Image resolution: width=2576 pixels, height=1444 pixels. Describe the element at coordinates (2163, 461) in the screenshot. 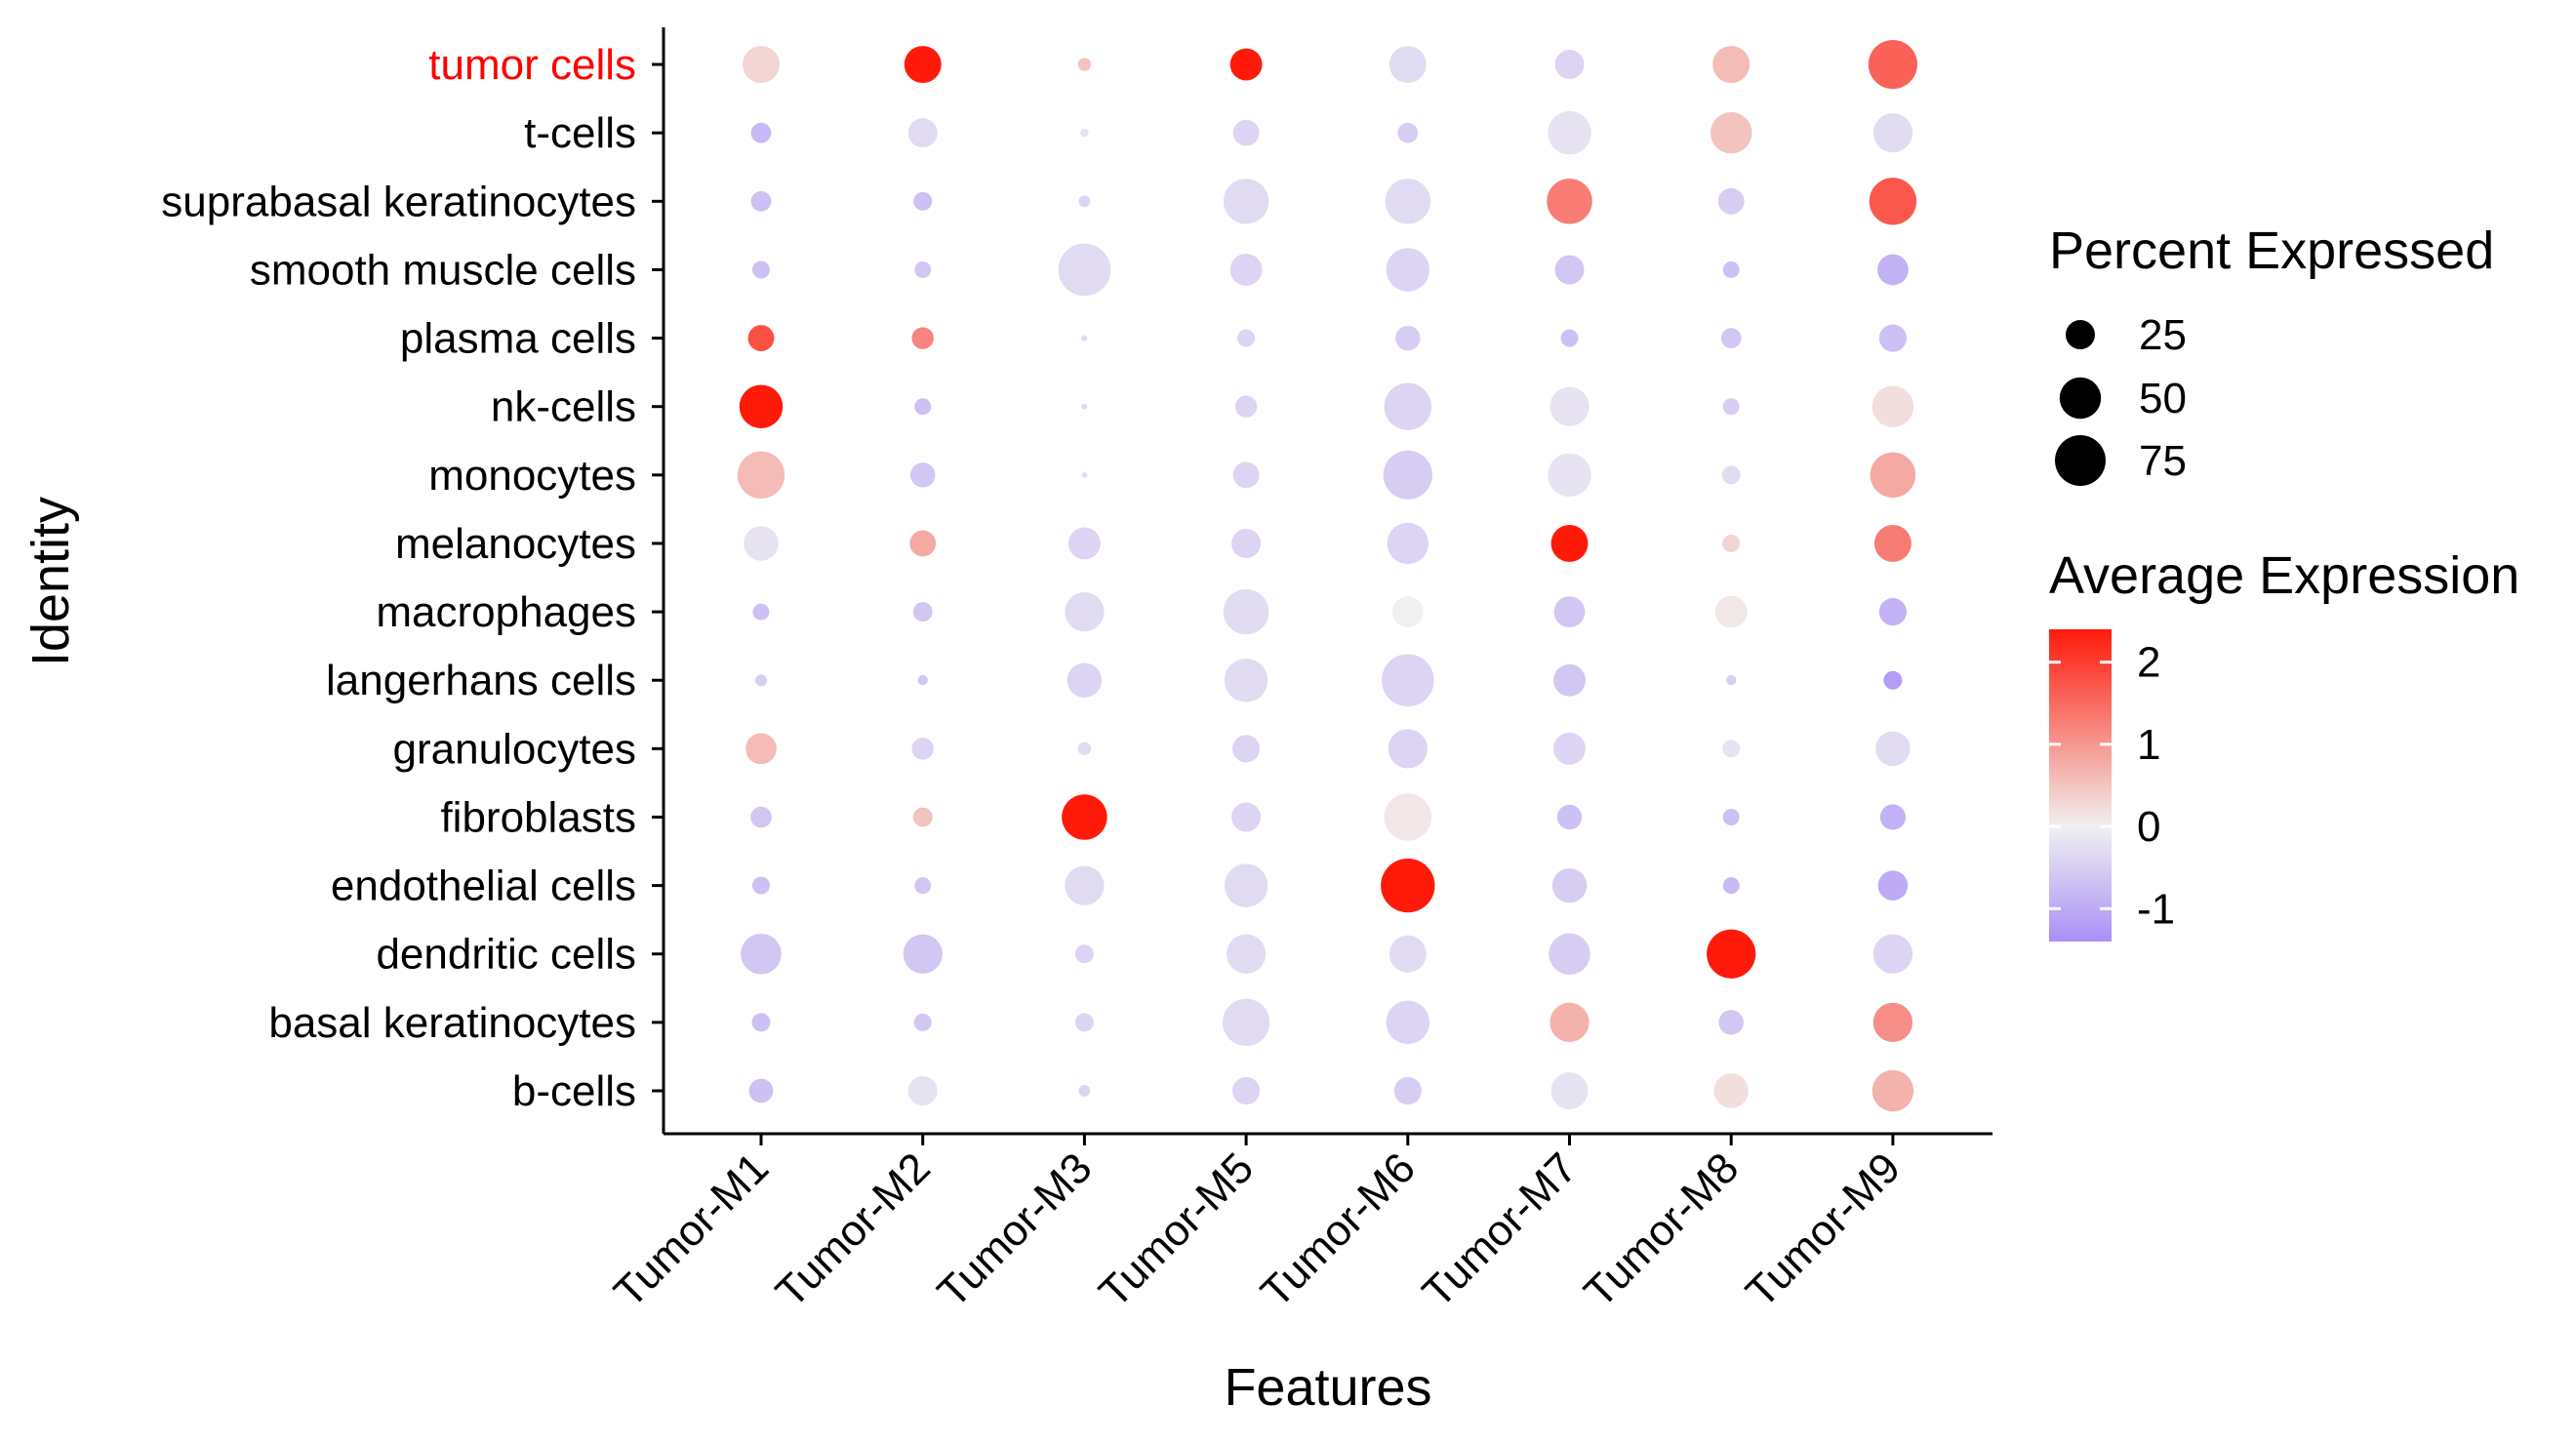

I see `size-legend-label: 75` at that location.